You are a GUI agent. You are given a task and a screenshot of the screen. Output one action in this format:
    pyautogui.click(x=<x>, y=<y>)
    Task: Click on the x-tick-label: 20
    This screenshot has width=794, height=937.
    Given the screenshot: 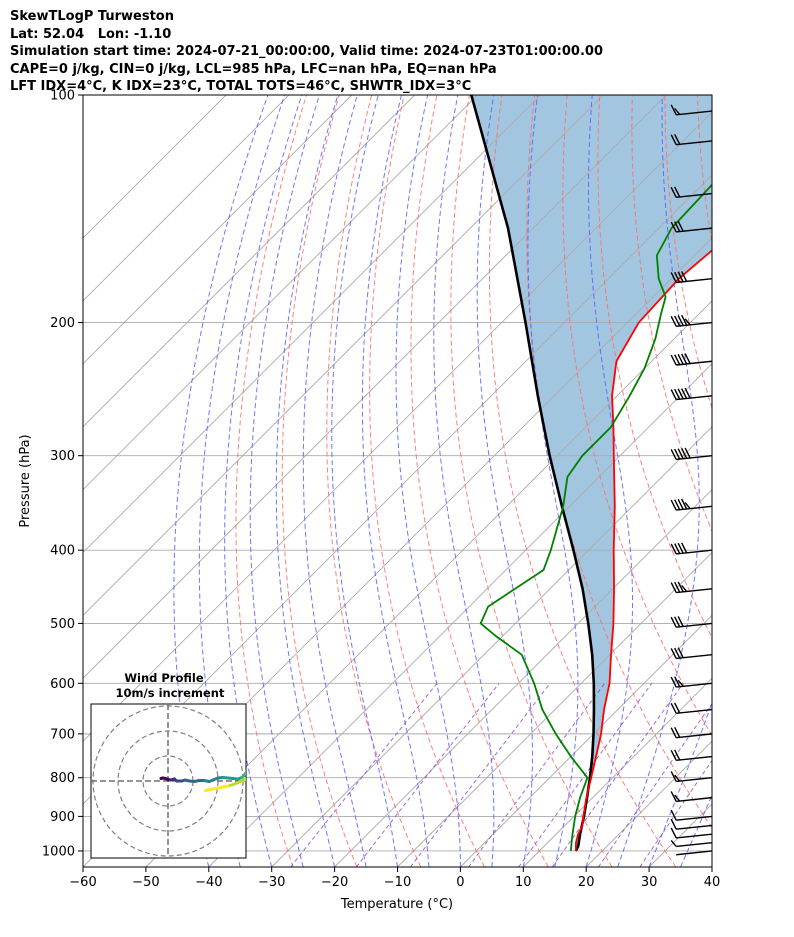 What is the action you would take?
    pyautogui.click(x=586, y=882)
    